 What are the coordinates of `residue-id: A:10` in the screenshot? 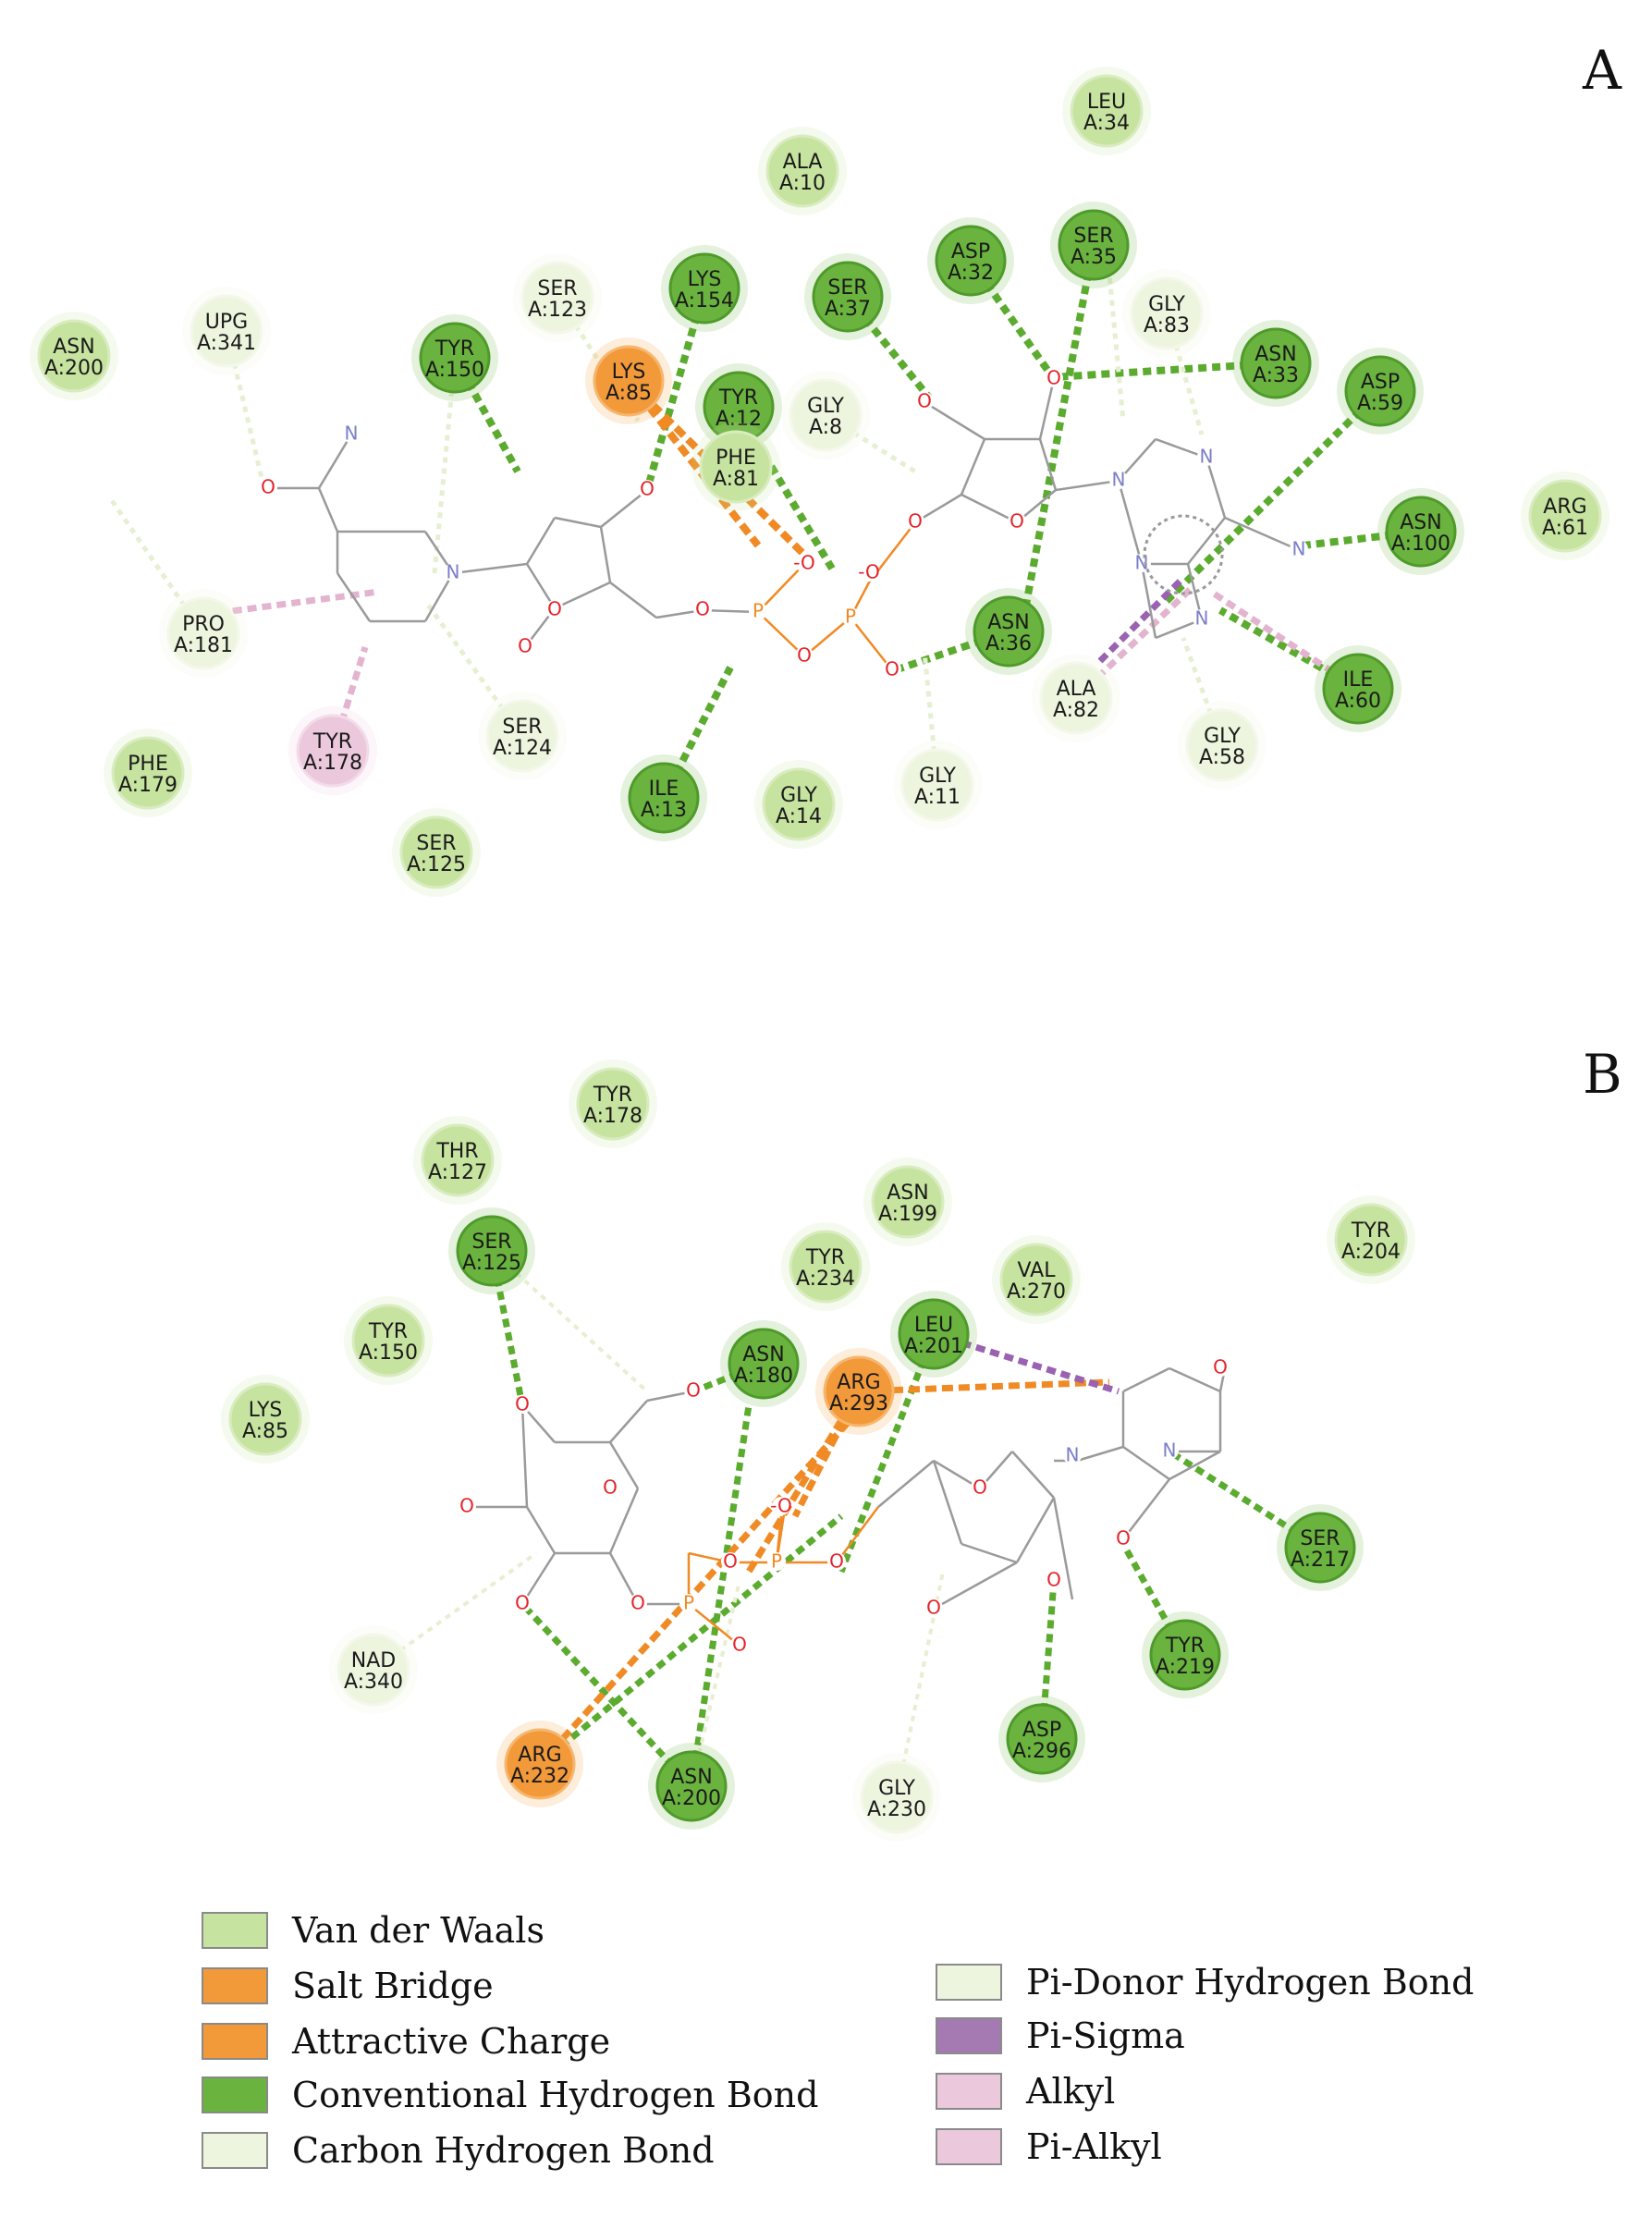 It's located at (802, 183).